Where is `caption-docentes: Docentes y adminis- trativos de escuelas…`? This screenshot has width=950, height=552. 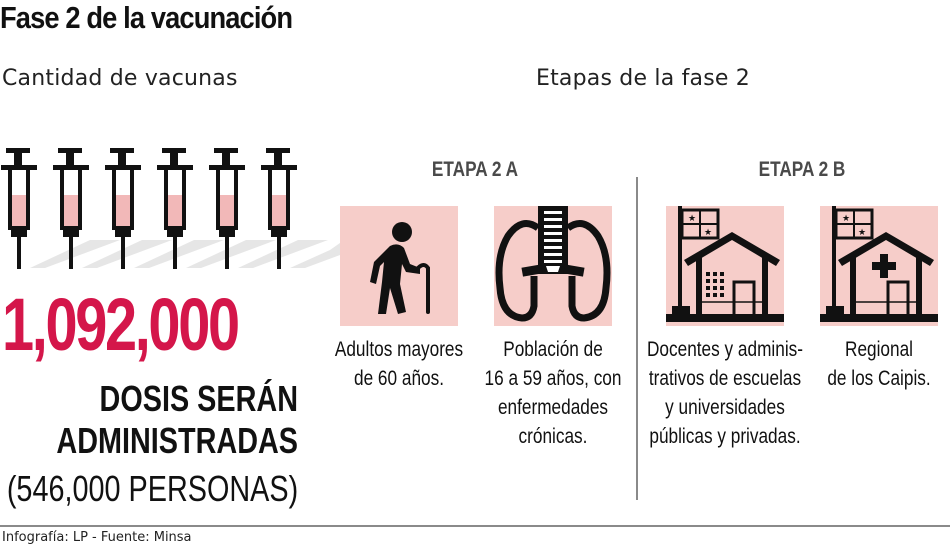 caption-docentes: Docentes y adminis- trativos de escuelas… is located at coordinates (725, 393).